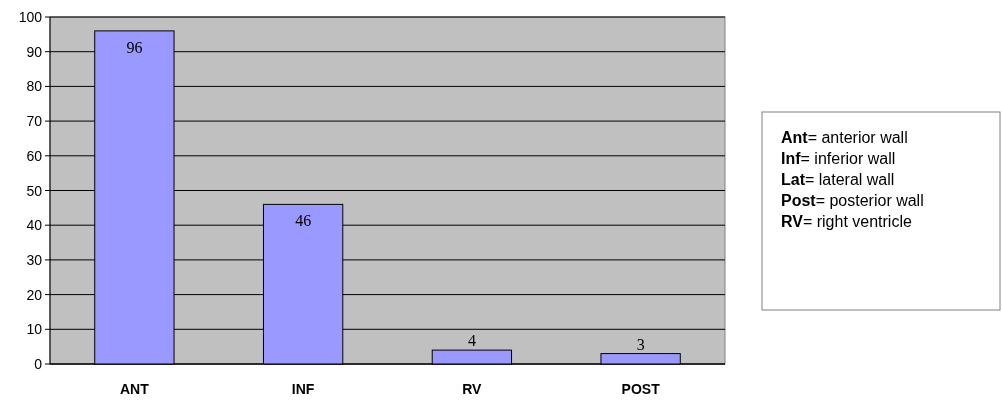 This screenshot has width=1002, height=406. Describe the element at coordinates (34, 86) in the screenshot. I see `y-tick-label: 80` at that location.